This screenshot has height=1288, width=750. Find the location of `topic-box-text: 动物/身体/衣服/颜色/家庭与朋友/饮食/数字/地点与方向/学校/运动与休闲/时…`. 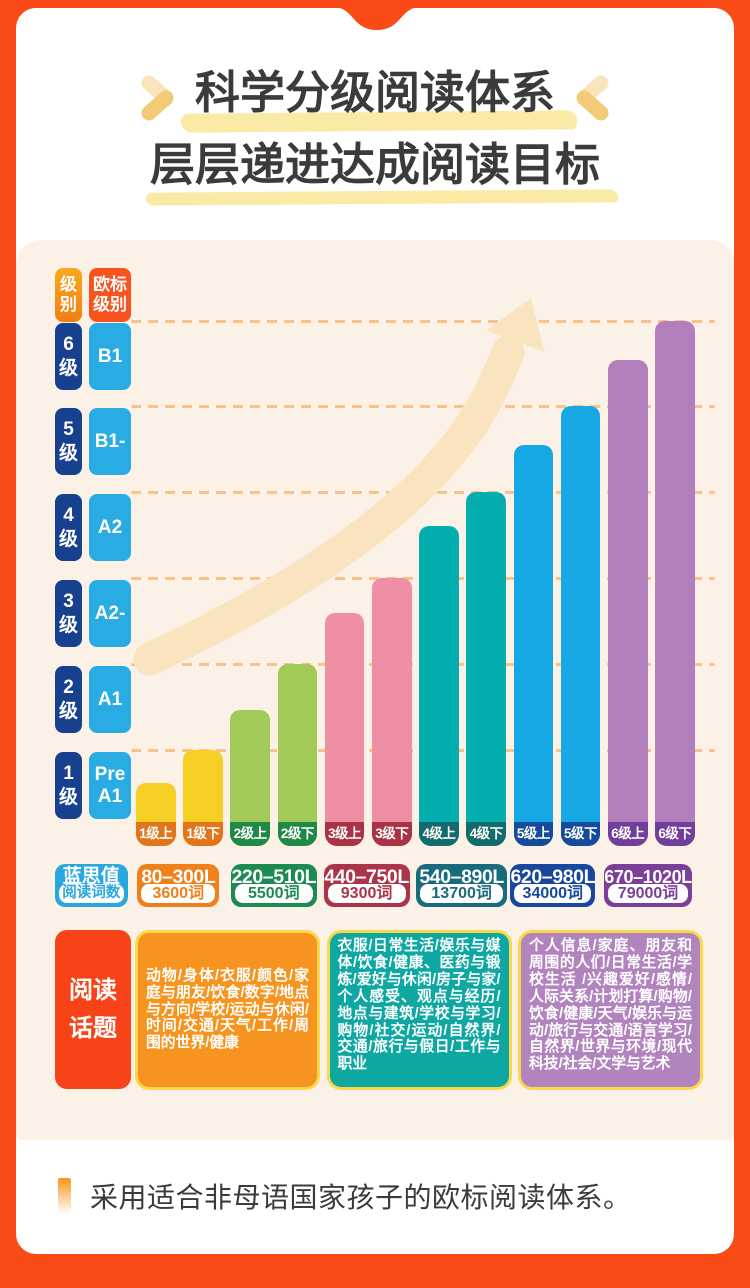

topic-box-text: 动物/身体/衣服/颜色/家庭与朋友/饮食/数字/地点与方向/学校/运动与休闲/时… is located at coordinates (227, 1009).